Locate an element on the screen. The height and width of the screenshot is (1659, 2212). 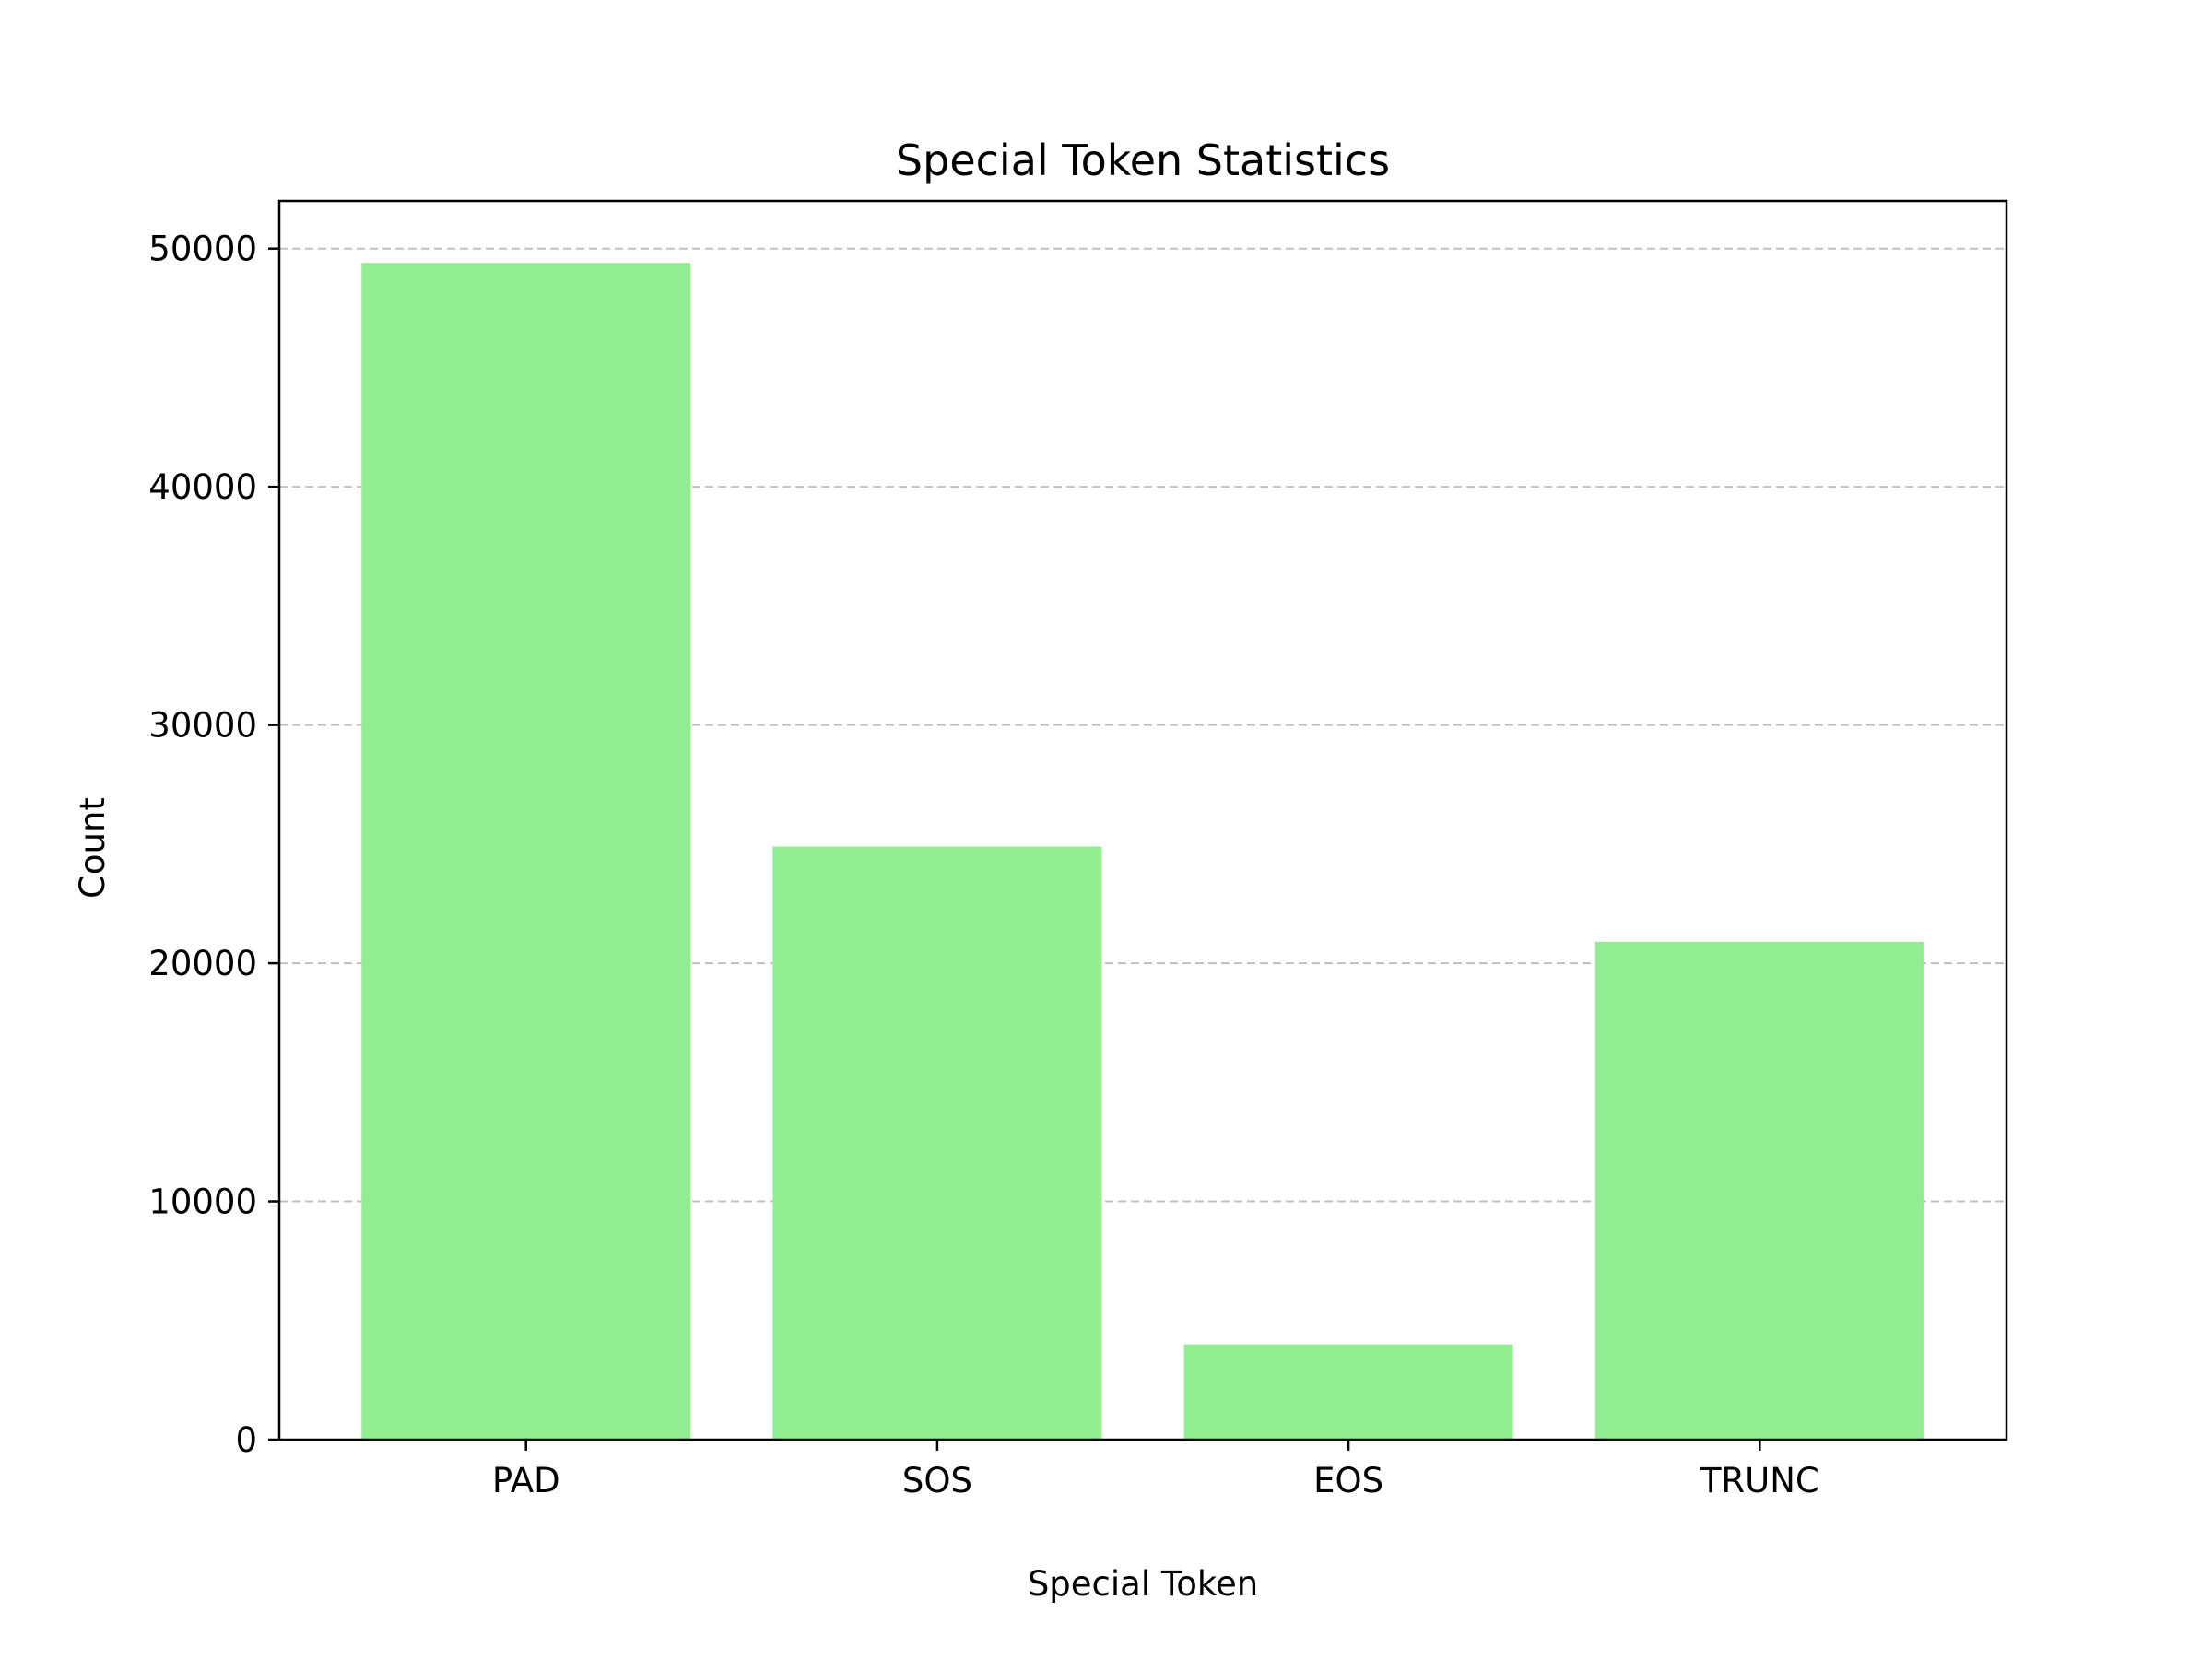
x-tick-label: SOS is located at coordinates (937, 1480).